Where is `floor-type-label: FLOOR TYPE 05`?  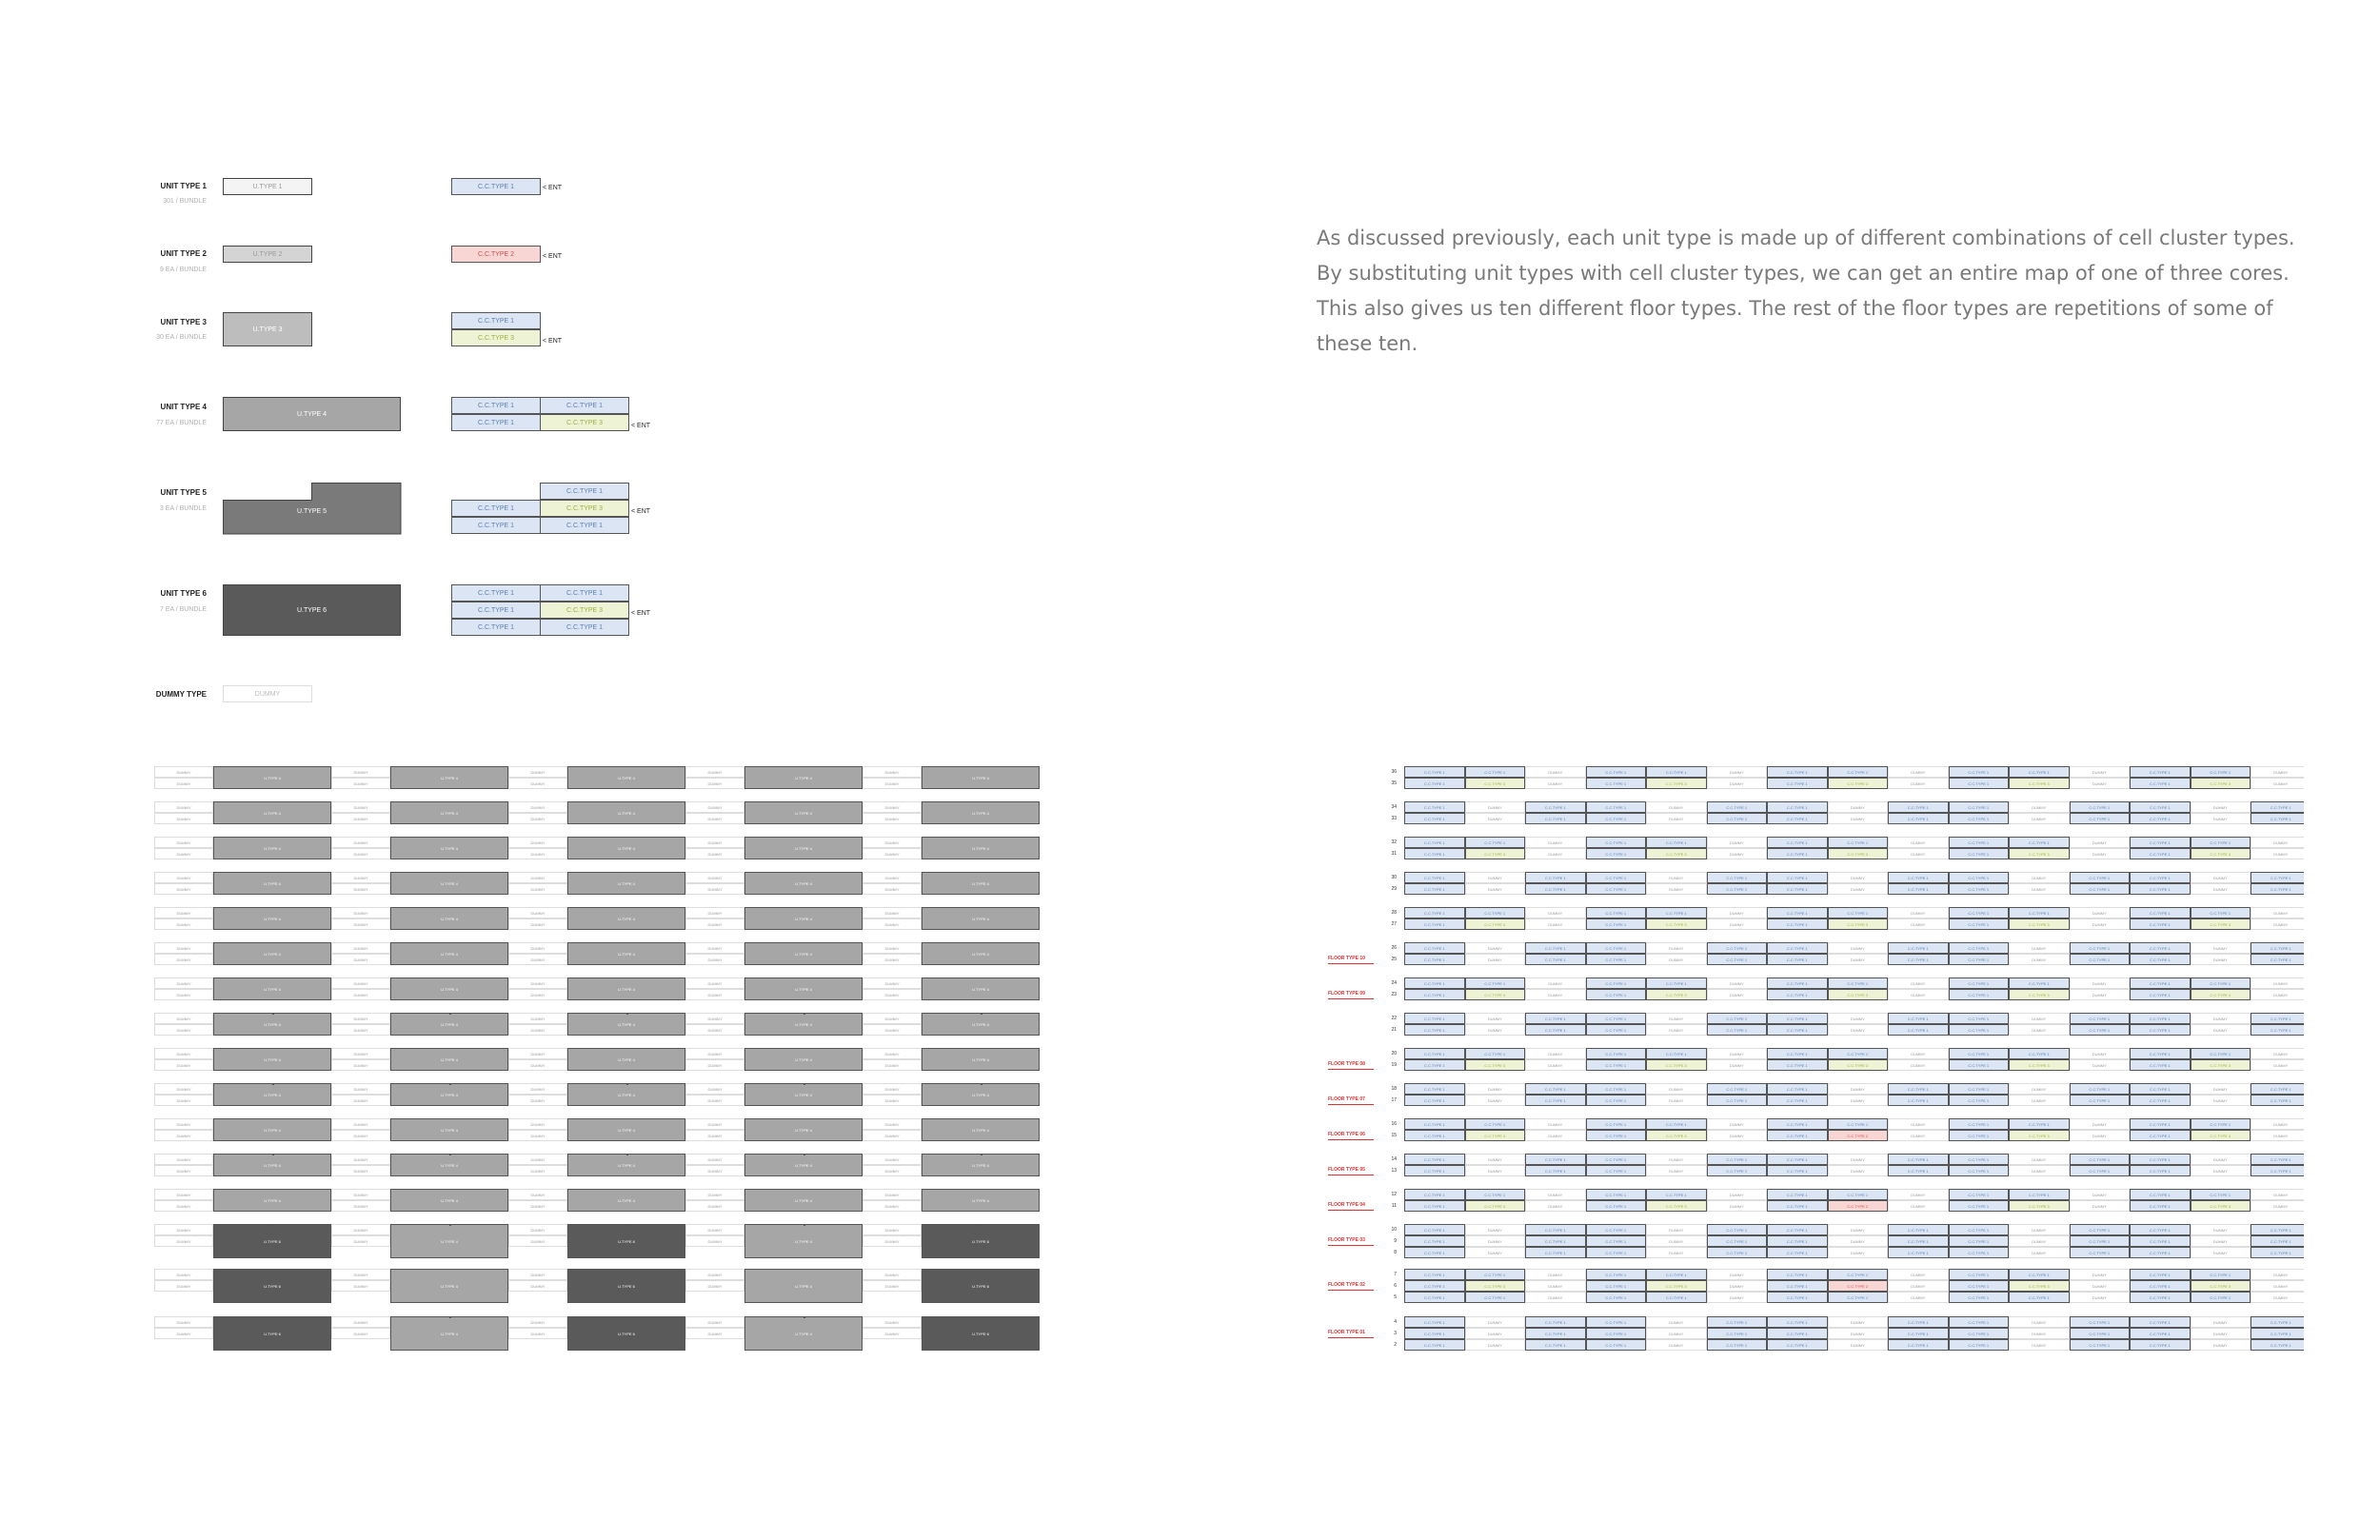 floor-type-label: FLOOR TYPE 05 is located at coordinates (1346, 1170).